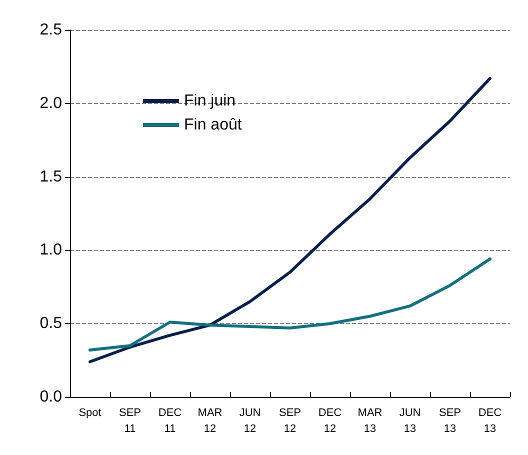 This screenshot has width=528, height=455. Describe the element at coordinates (170, 421) in the screenshot. I see `x-tick-label: DEC 11` at that location.